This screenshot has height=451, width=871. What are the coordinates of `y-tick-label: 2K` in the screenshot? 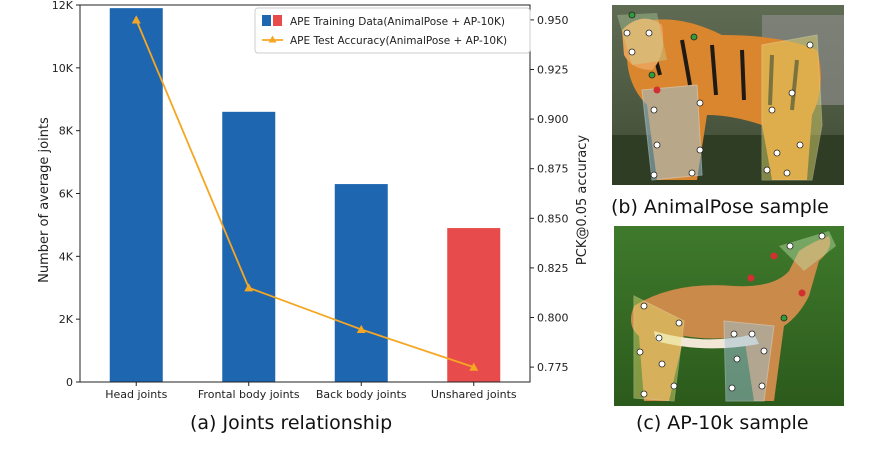 It's located at (66, 319).